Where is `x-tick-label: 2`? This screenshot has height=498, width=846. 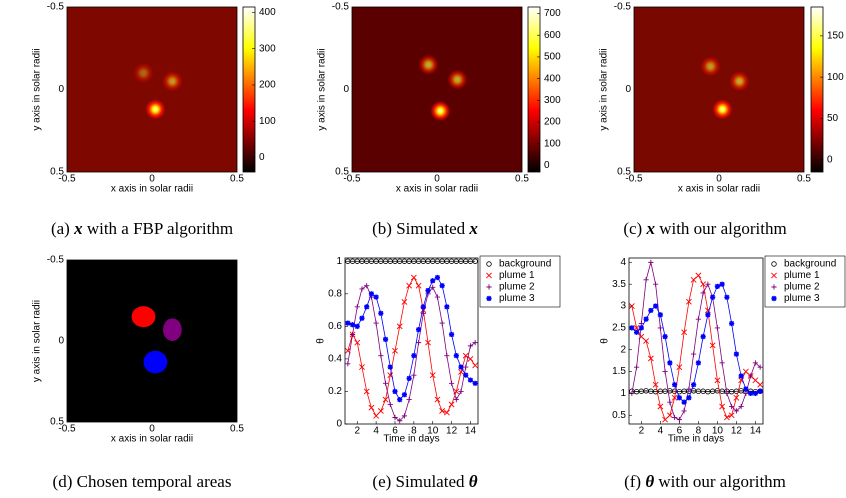
x-tick-label: 2 is located at coordinates (642, 431).